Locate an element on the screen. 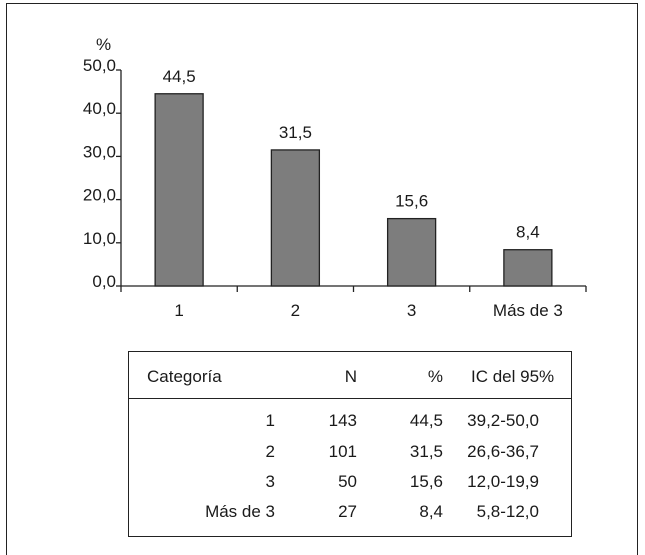 The image size is (645, 555). x-tick-label: 3 is located at coordinates (411, 310).